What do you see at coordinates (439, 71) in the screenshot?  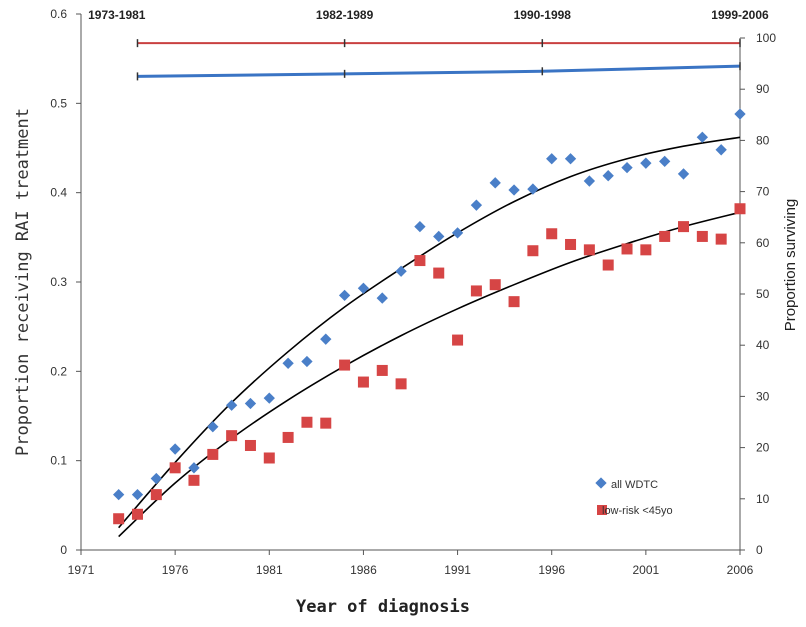 I see `survival-line` at bounding box center [439, 71].